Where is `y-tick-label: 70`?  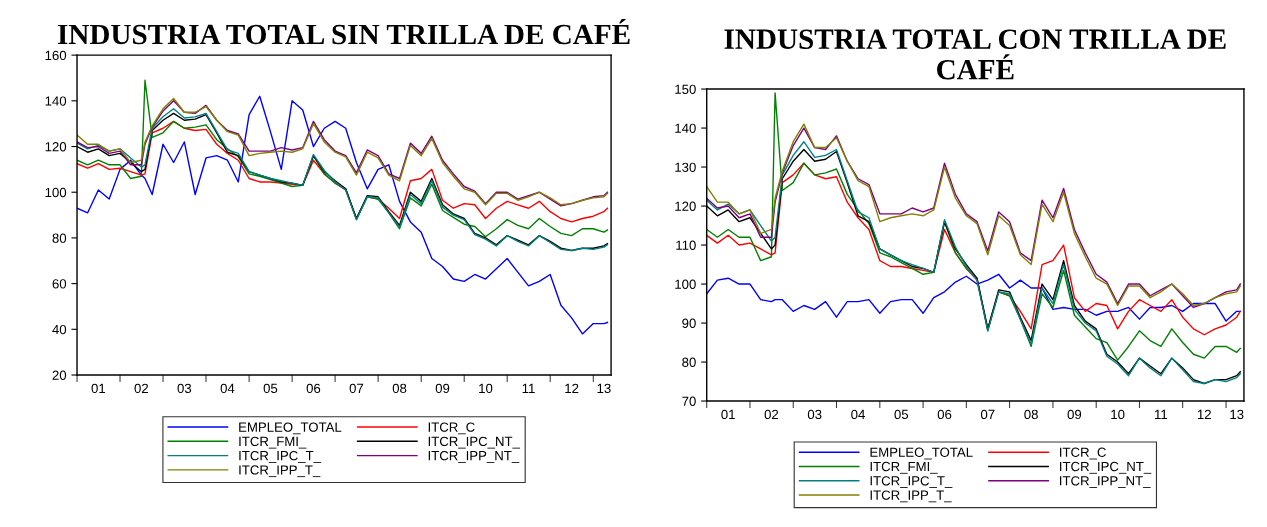 y-tick-label: 70 is located at coordinates (689, 401).